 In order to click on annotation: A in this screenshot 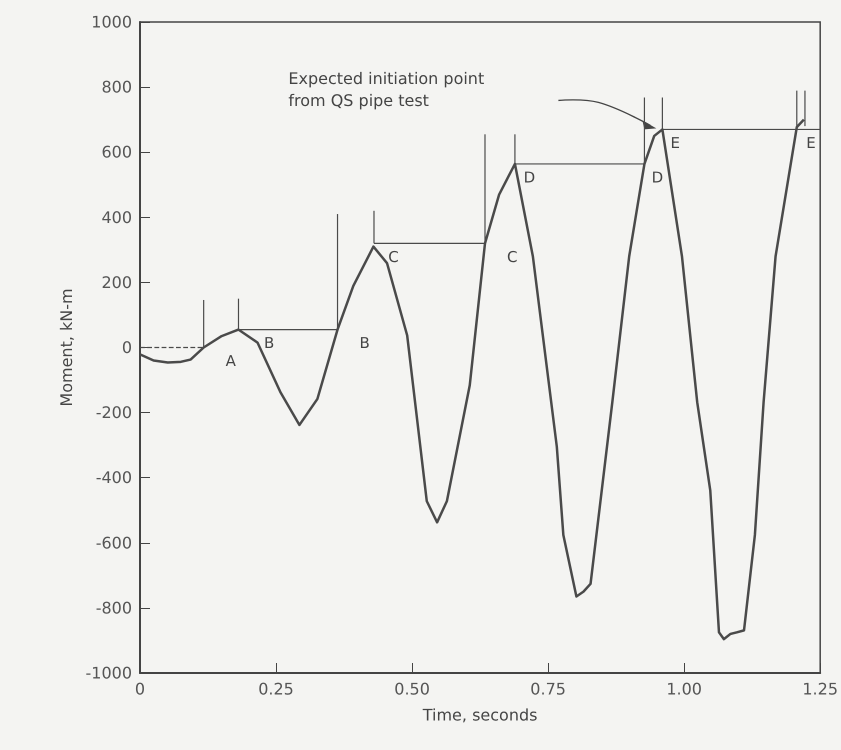, I will do `click(231, 361)`.